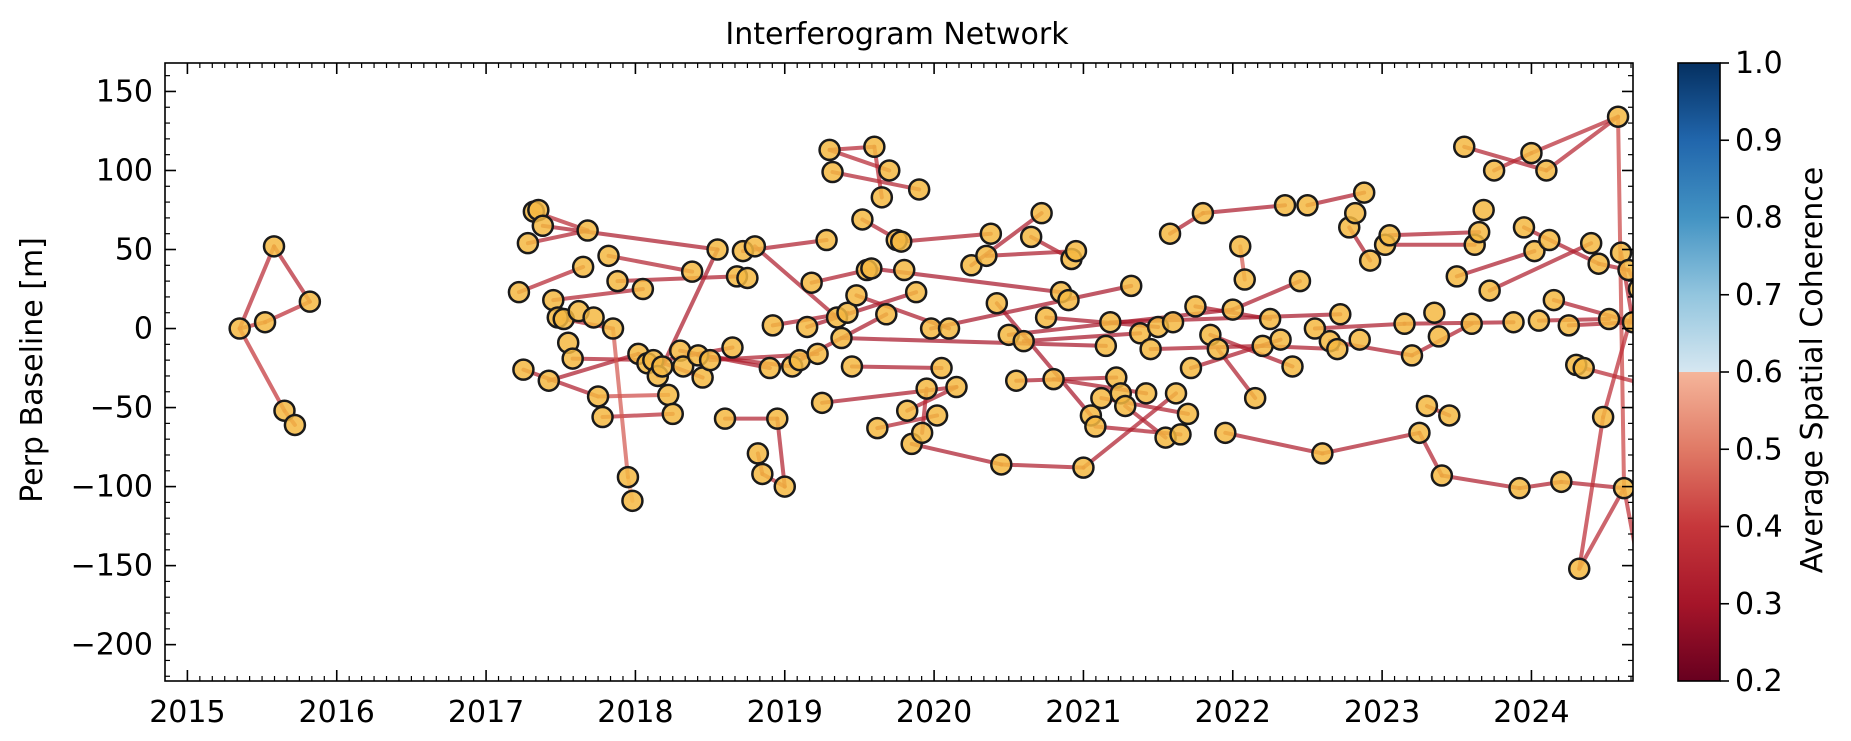  I want to click on colorbar-tick-label: 1.0, so click(1759, 63).